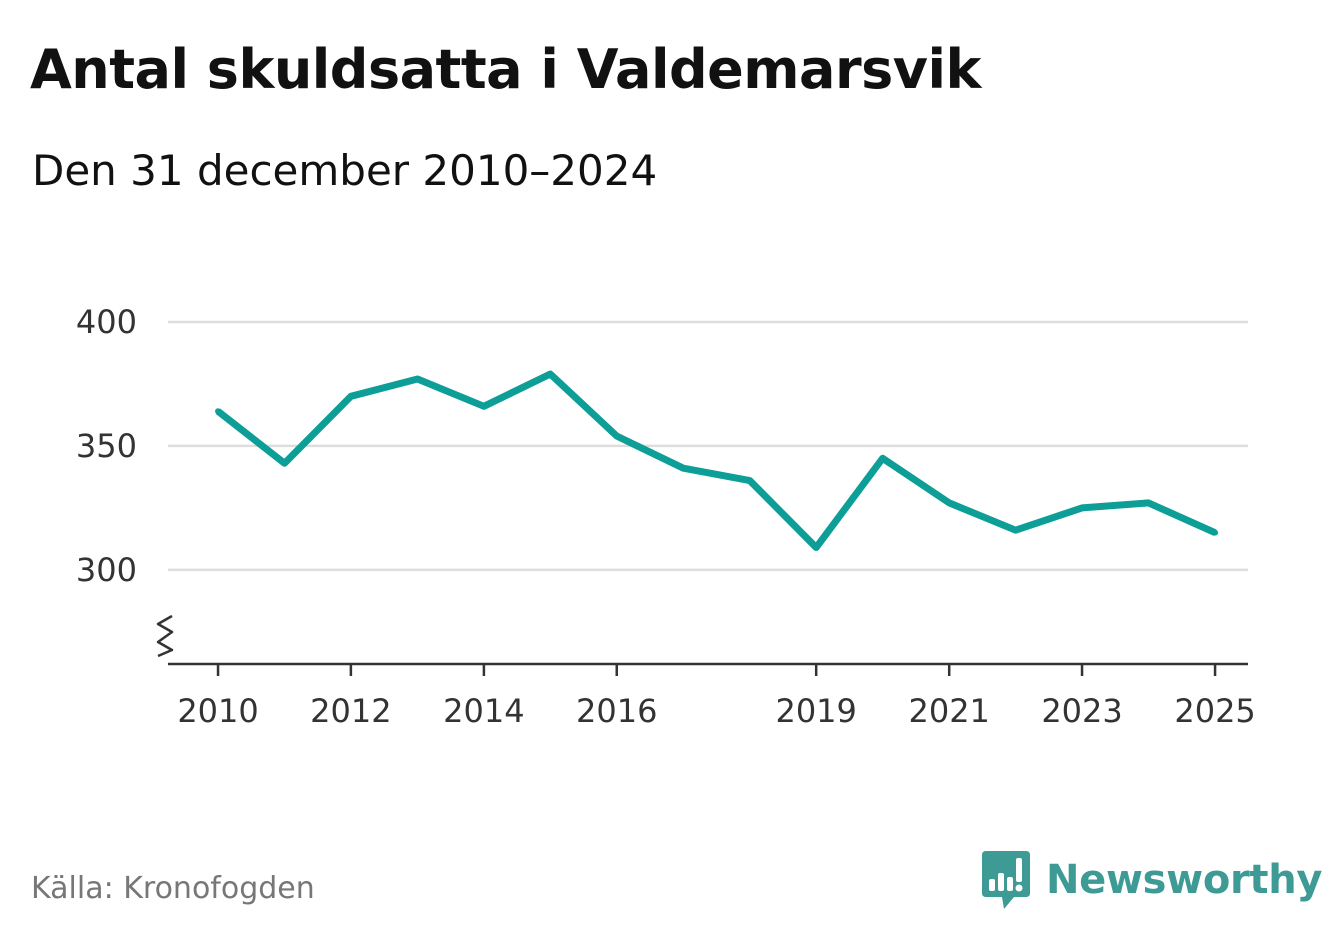 Image resolution: width=1322 pixels, height=939 pixels. I want to click on y-tick-label-350: 350, so click(106, 446).